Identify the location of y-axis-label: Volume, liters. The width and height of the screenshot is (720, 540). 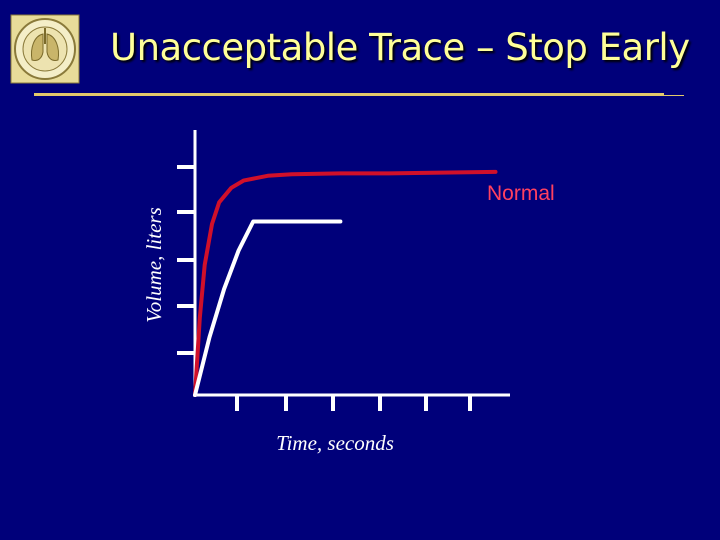
(154, 265).